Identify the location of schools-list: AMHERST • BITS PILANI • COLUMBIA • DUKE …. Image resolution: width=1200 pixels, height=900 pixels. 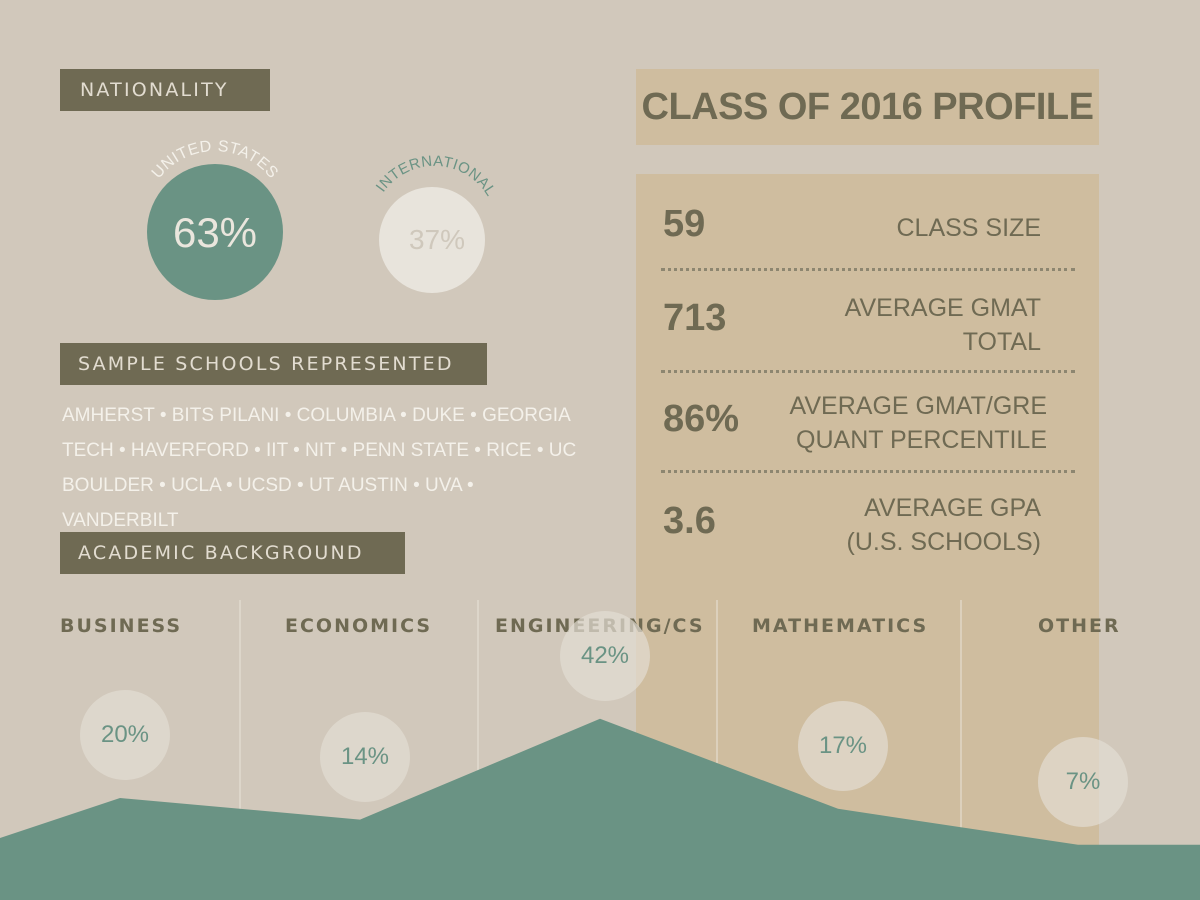
(319, 468).